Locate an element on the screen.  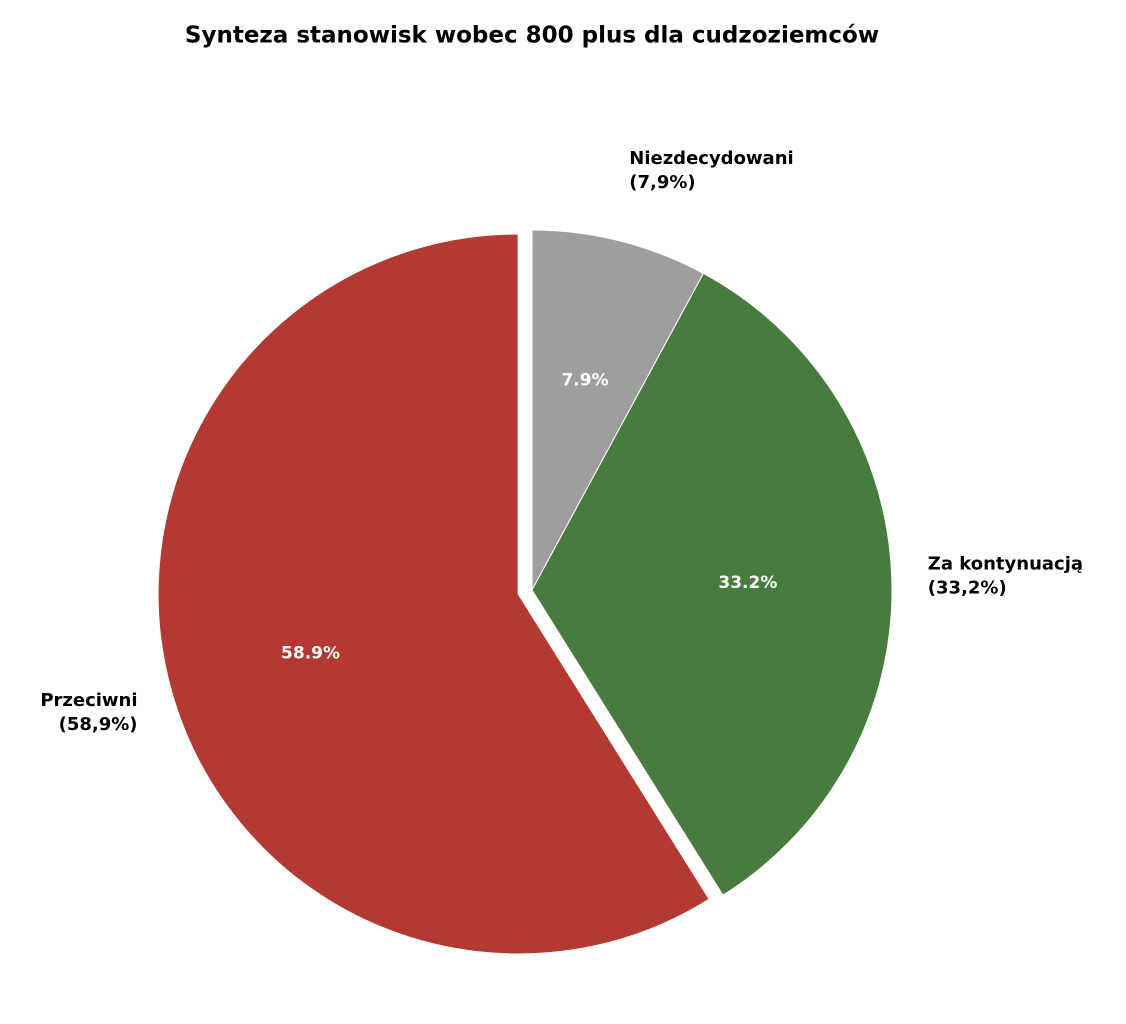
pie-slice is located at coordinates (618, 410).